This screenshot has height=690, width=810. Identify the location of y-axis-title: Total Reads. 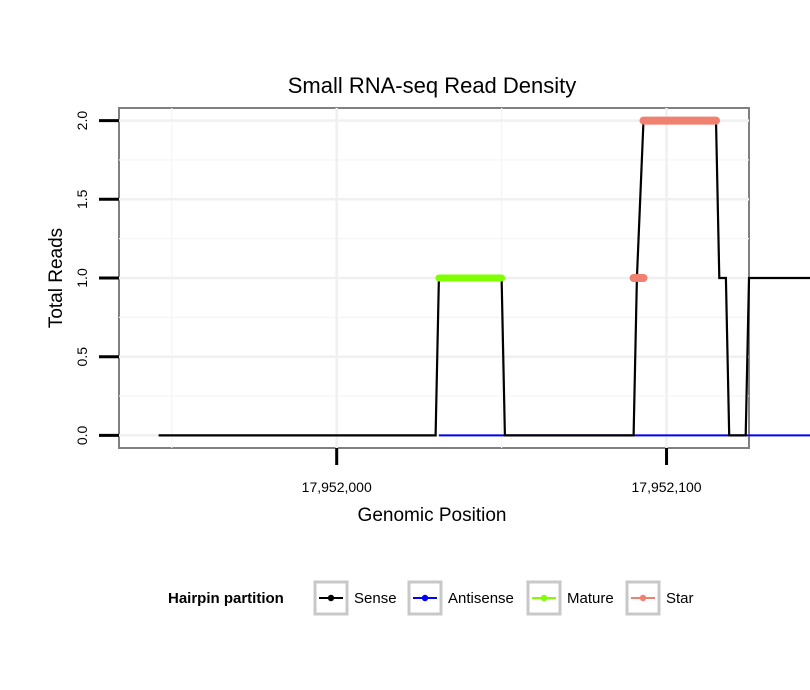
(56, 278).